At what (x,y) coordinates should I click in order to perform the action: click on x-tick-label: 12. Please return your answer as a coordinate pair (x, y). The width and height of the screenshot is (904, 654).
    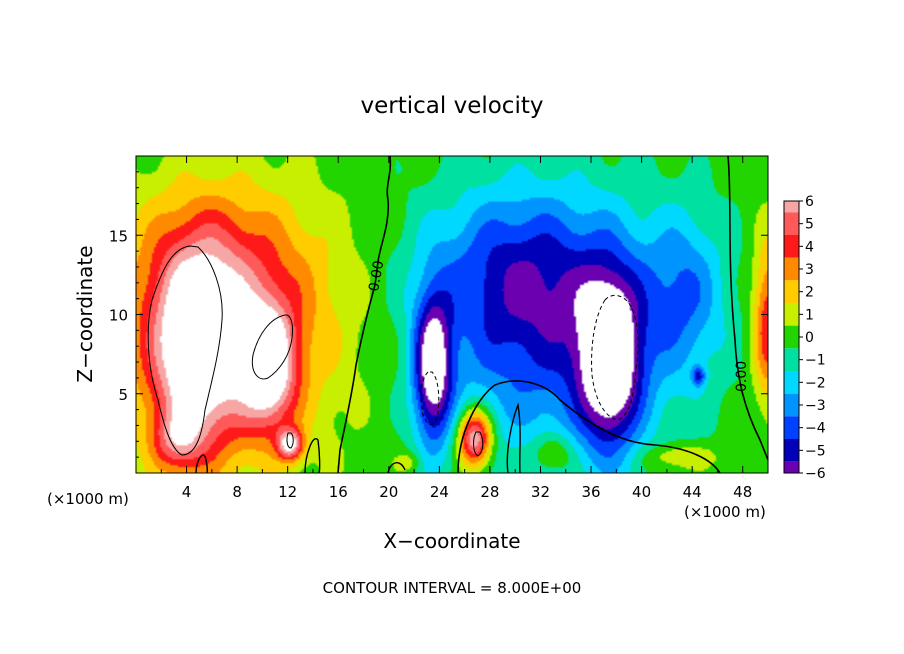
    Looking at the image, I should click on (287, 492).